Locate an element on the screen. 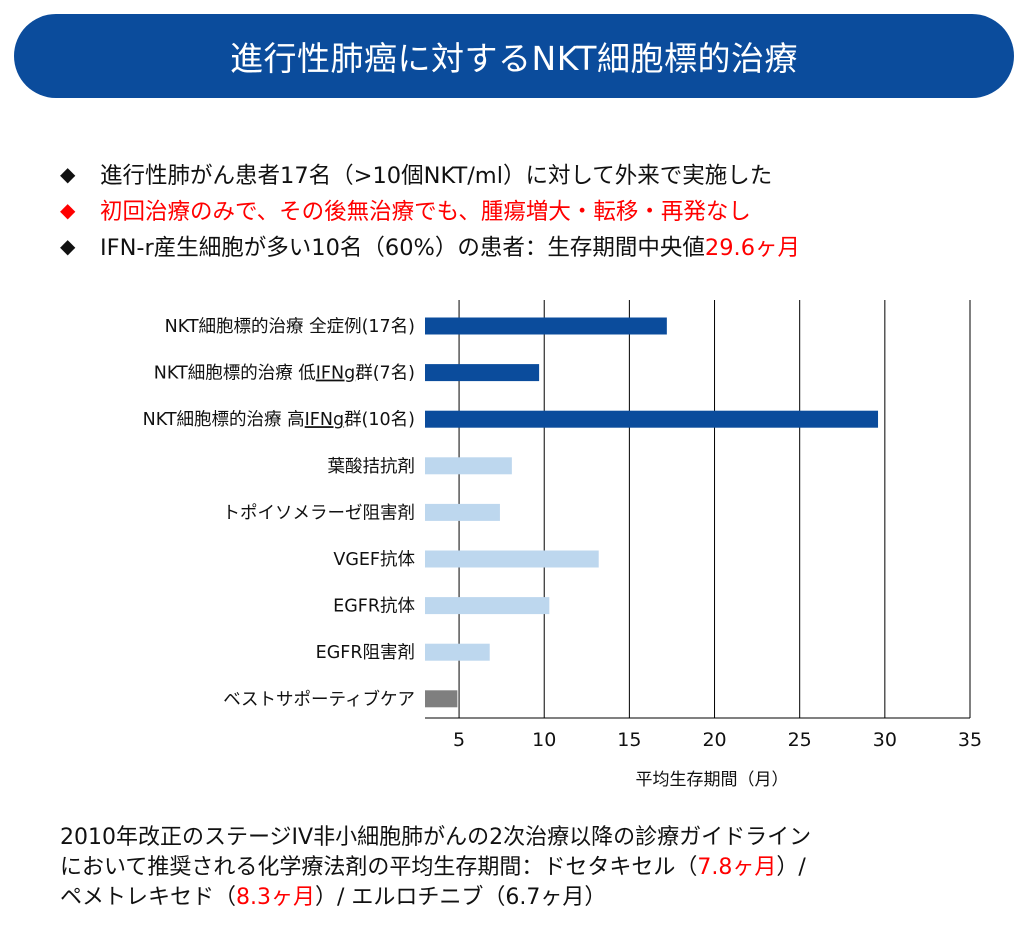 This screenshot has width=1024, height=939. bullet-item-highlighted: ◆ 初回治療のみで、その後無治療でも、腫瘍増大・転移・再発なし is located at coordinates (430, 210).